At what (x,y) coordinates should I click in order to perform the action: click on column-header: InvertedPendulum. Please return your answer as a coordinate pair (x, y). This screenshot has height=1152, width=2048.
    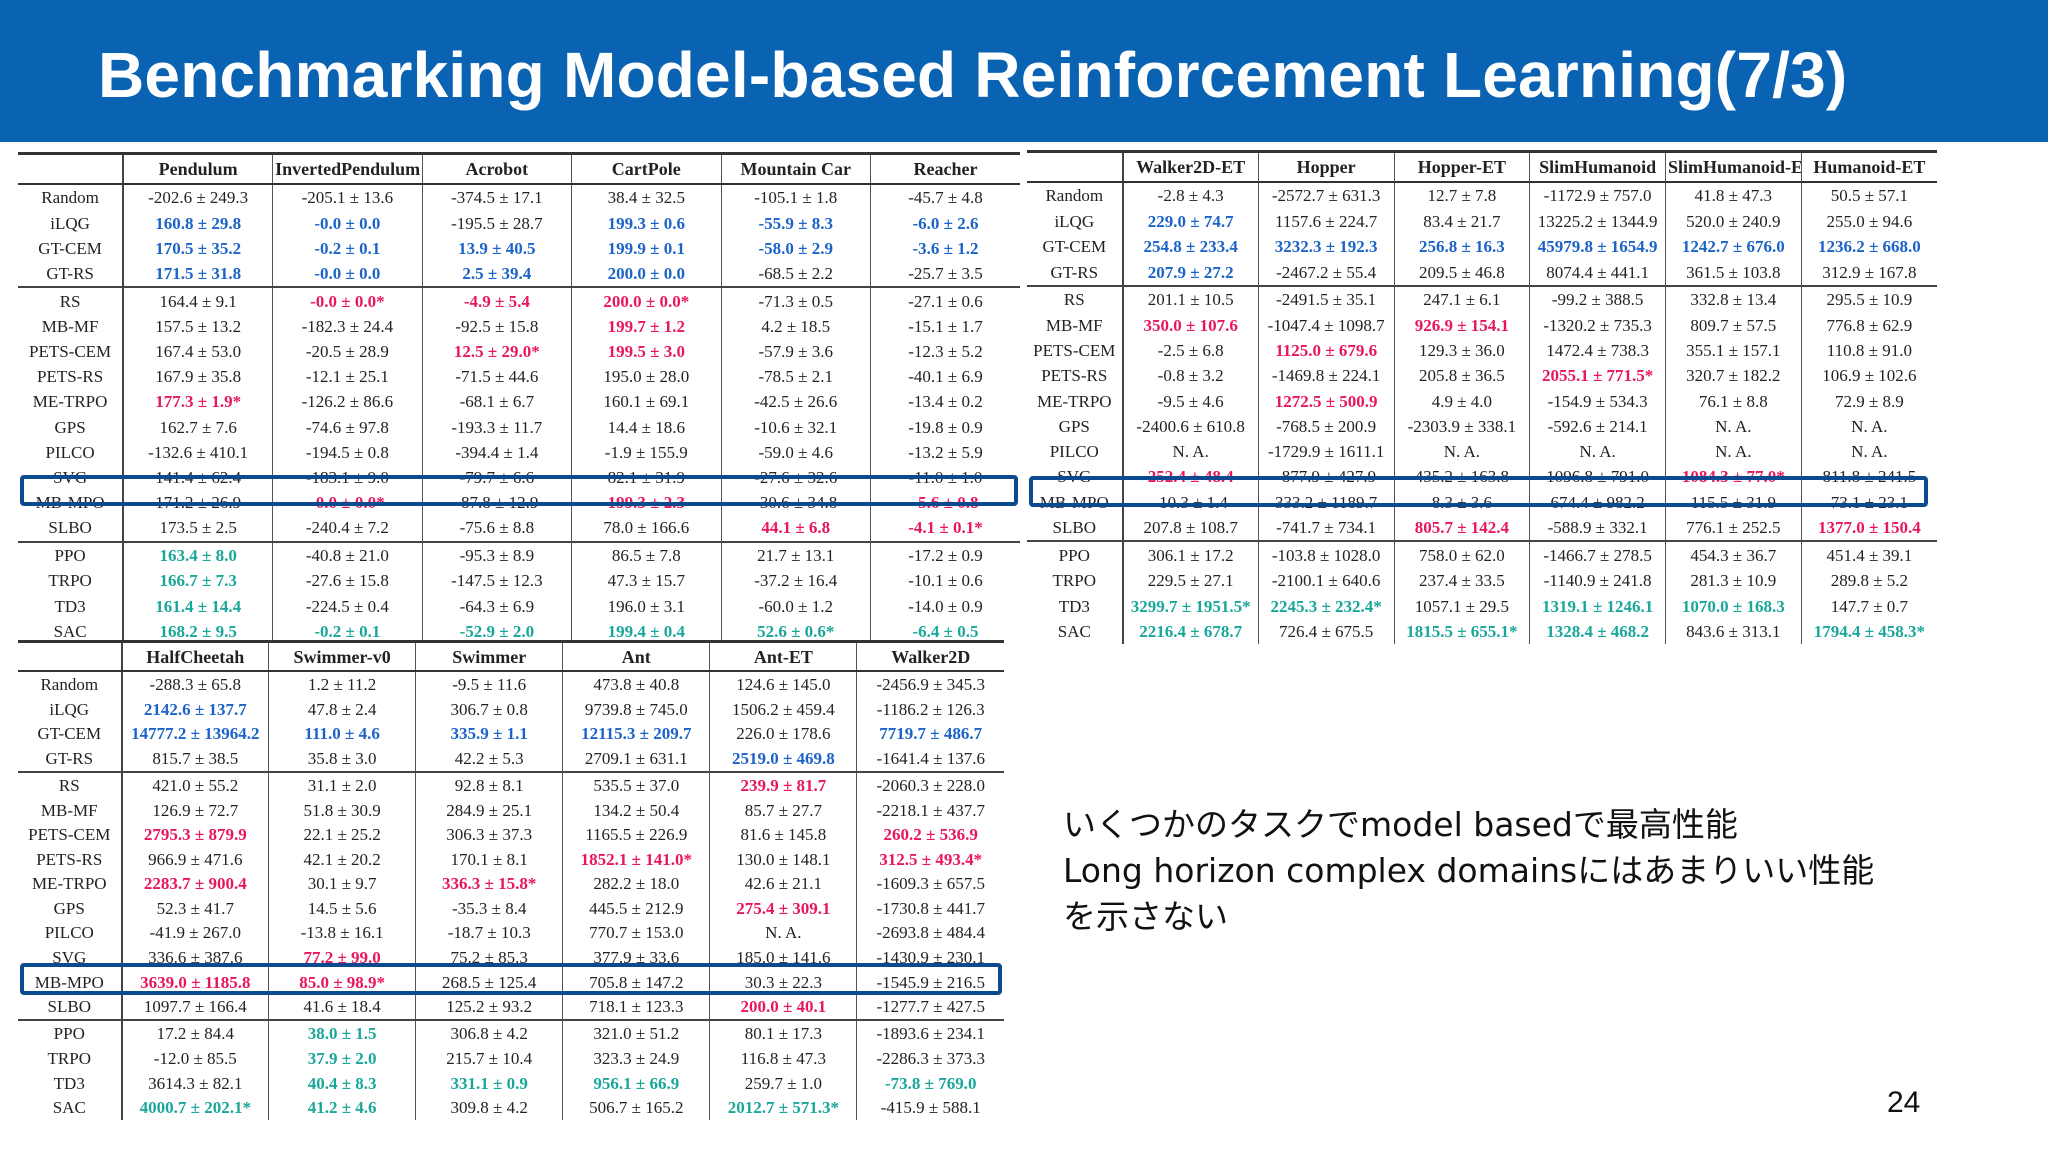
    Looking at the image, I should click on (347, 168).